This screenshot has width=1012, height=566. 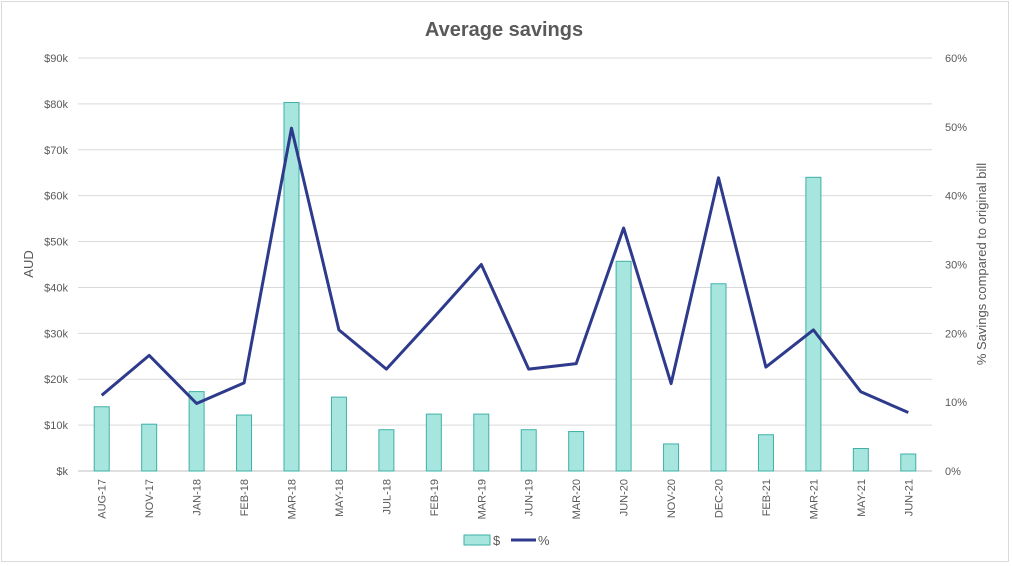 What do you see at coordinates (56, 334) in the screenshot?
I see `y-tick-label: $30k` at bounding box center [56, 334].